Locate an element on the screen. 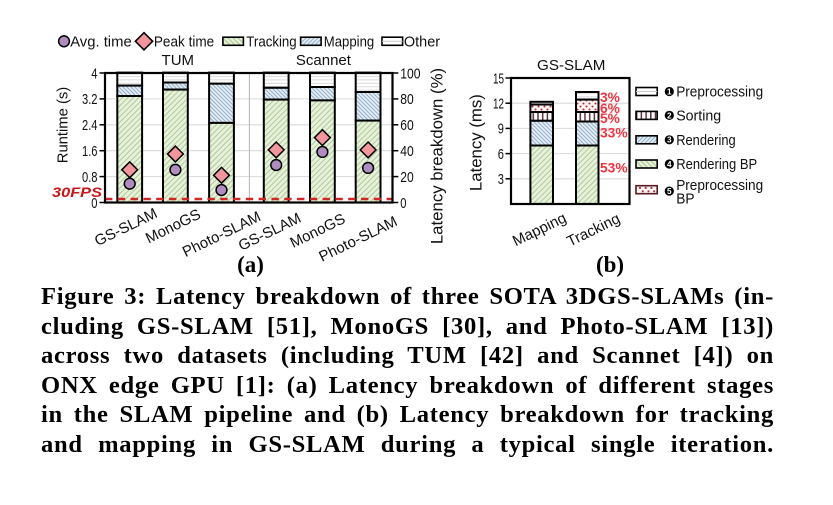 The image size is (833, 505). svg-text: GS-SLAM is located at coordinates (571, 65).